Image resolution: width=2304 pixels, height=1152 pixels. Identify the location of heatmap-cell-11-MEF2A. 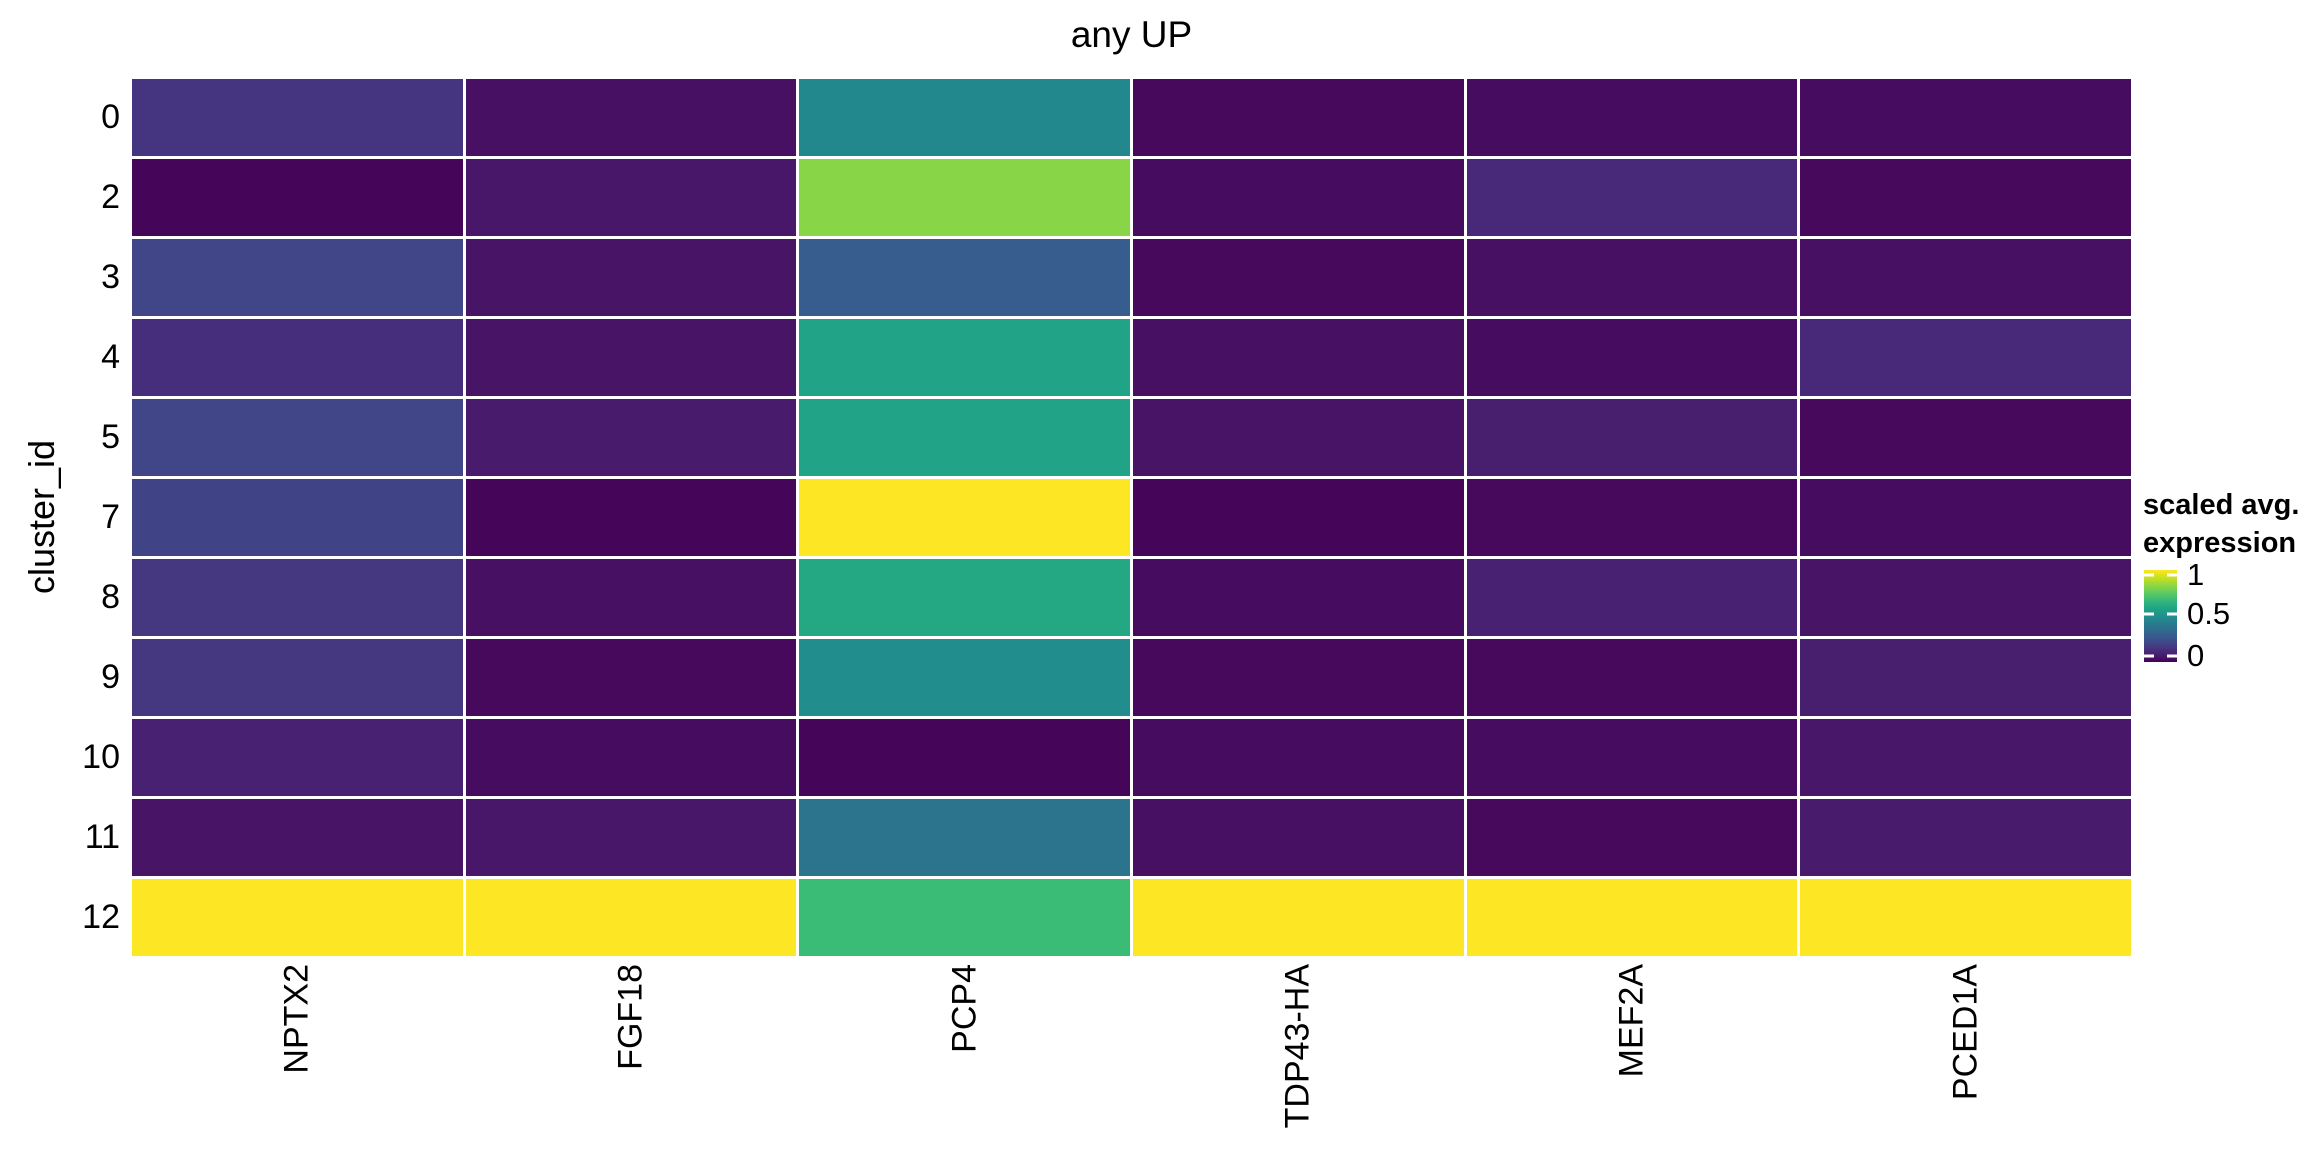
(1632, 837).